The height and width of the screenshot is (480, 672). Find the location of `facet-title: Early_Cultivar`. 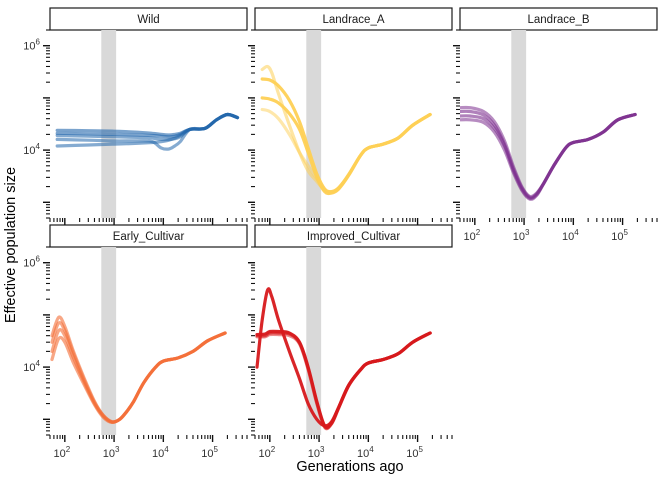

facet-title: Early_Cultivar is located at coordinates (149, 237).